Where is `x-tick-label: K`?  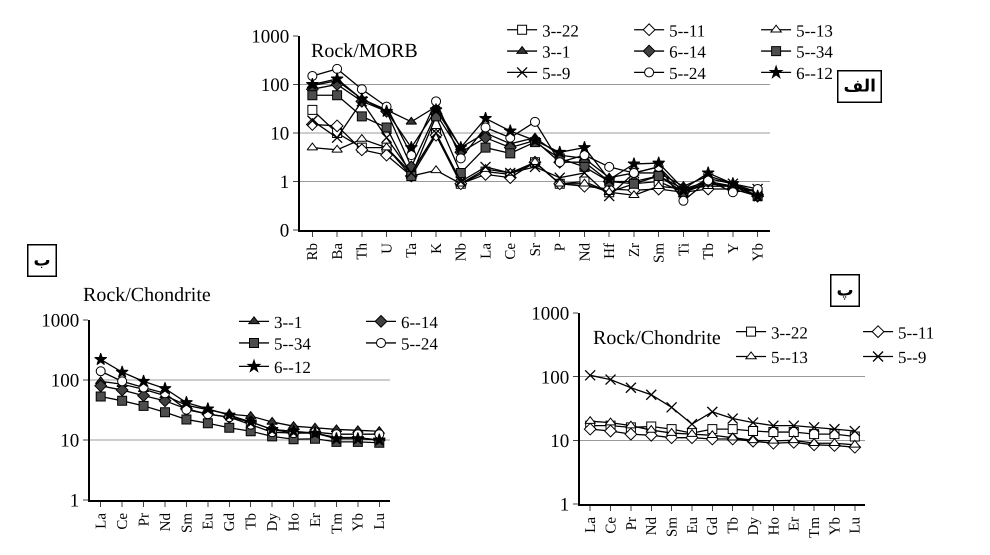
x-tick-label: K is located at coordinates (436, 248).